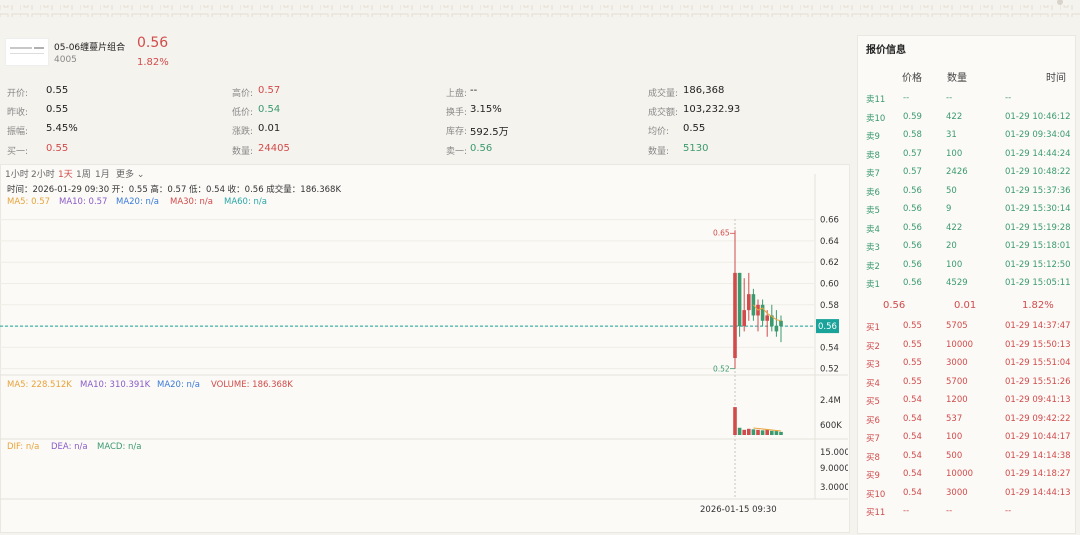  I want to click on tab-period: 2小时, so click(43, 175).